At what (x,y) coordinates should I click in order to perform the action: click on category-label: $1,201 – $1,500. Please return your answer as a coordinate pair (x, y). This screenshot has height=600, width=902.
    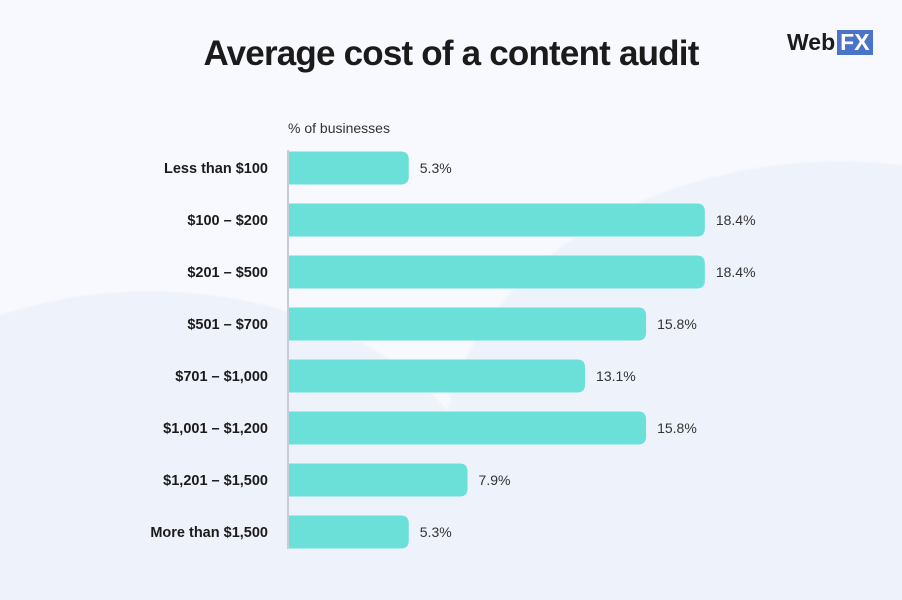
    Looking at the image, I should click on (215, 481).